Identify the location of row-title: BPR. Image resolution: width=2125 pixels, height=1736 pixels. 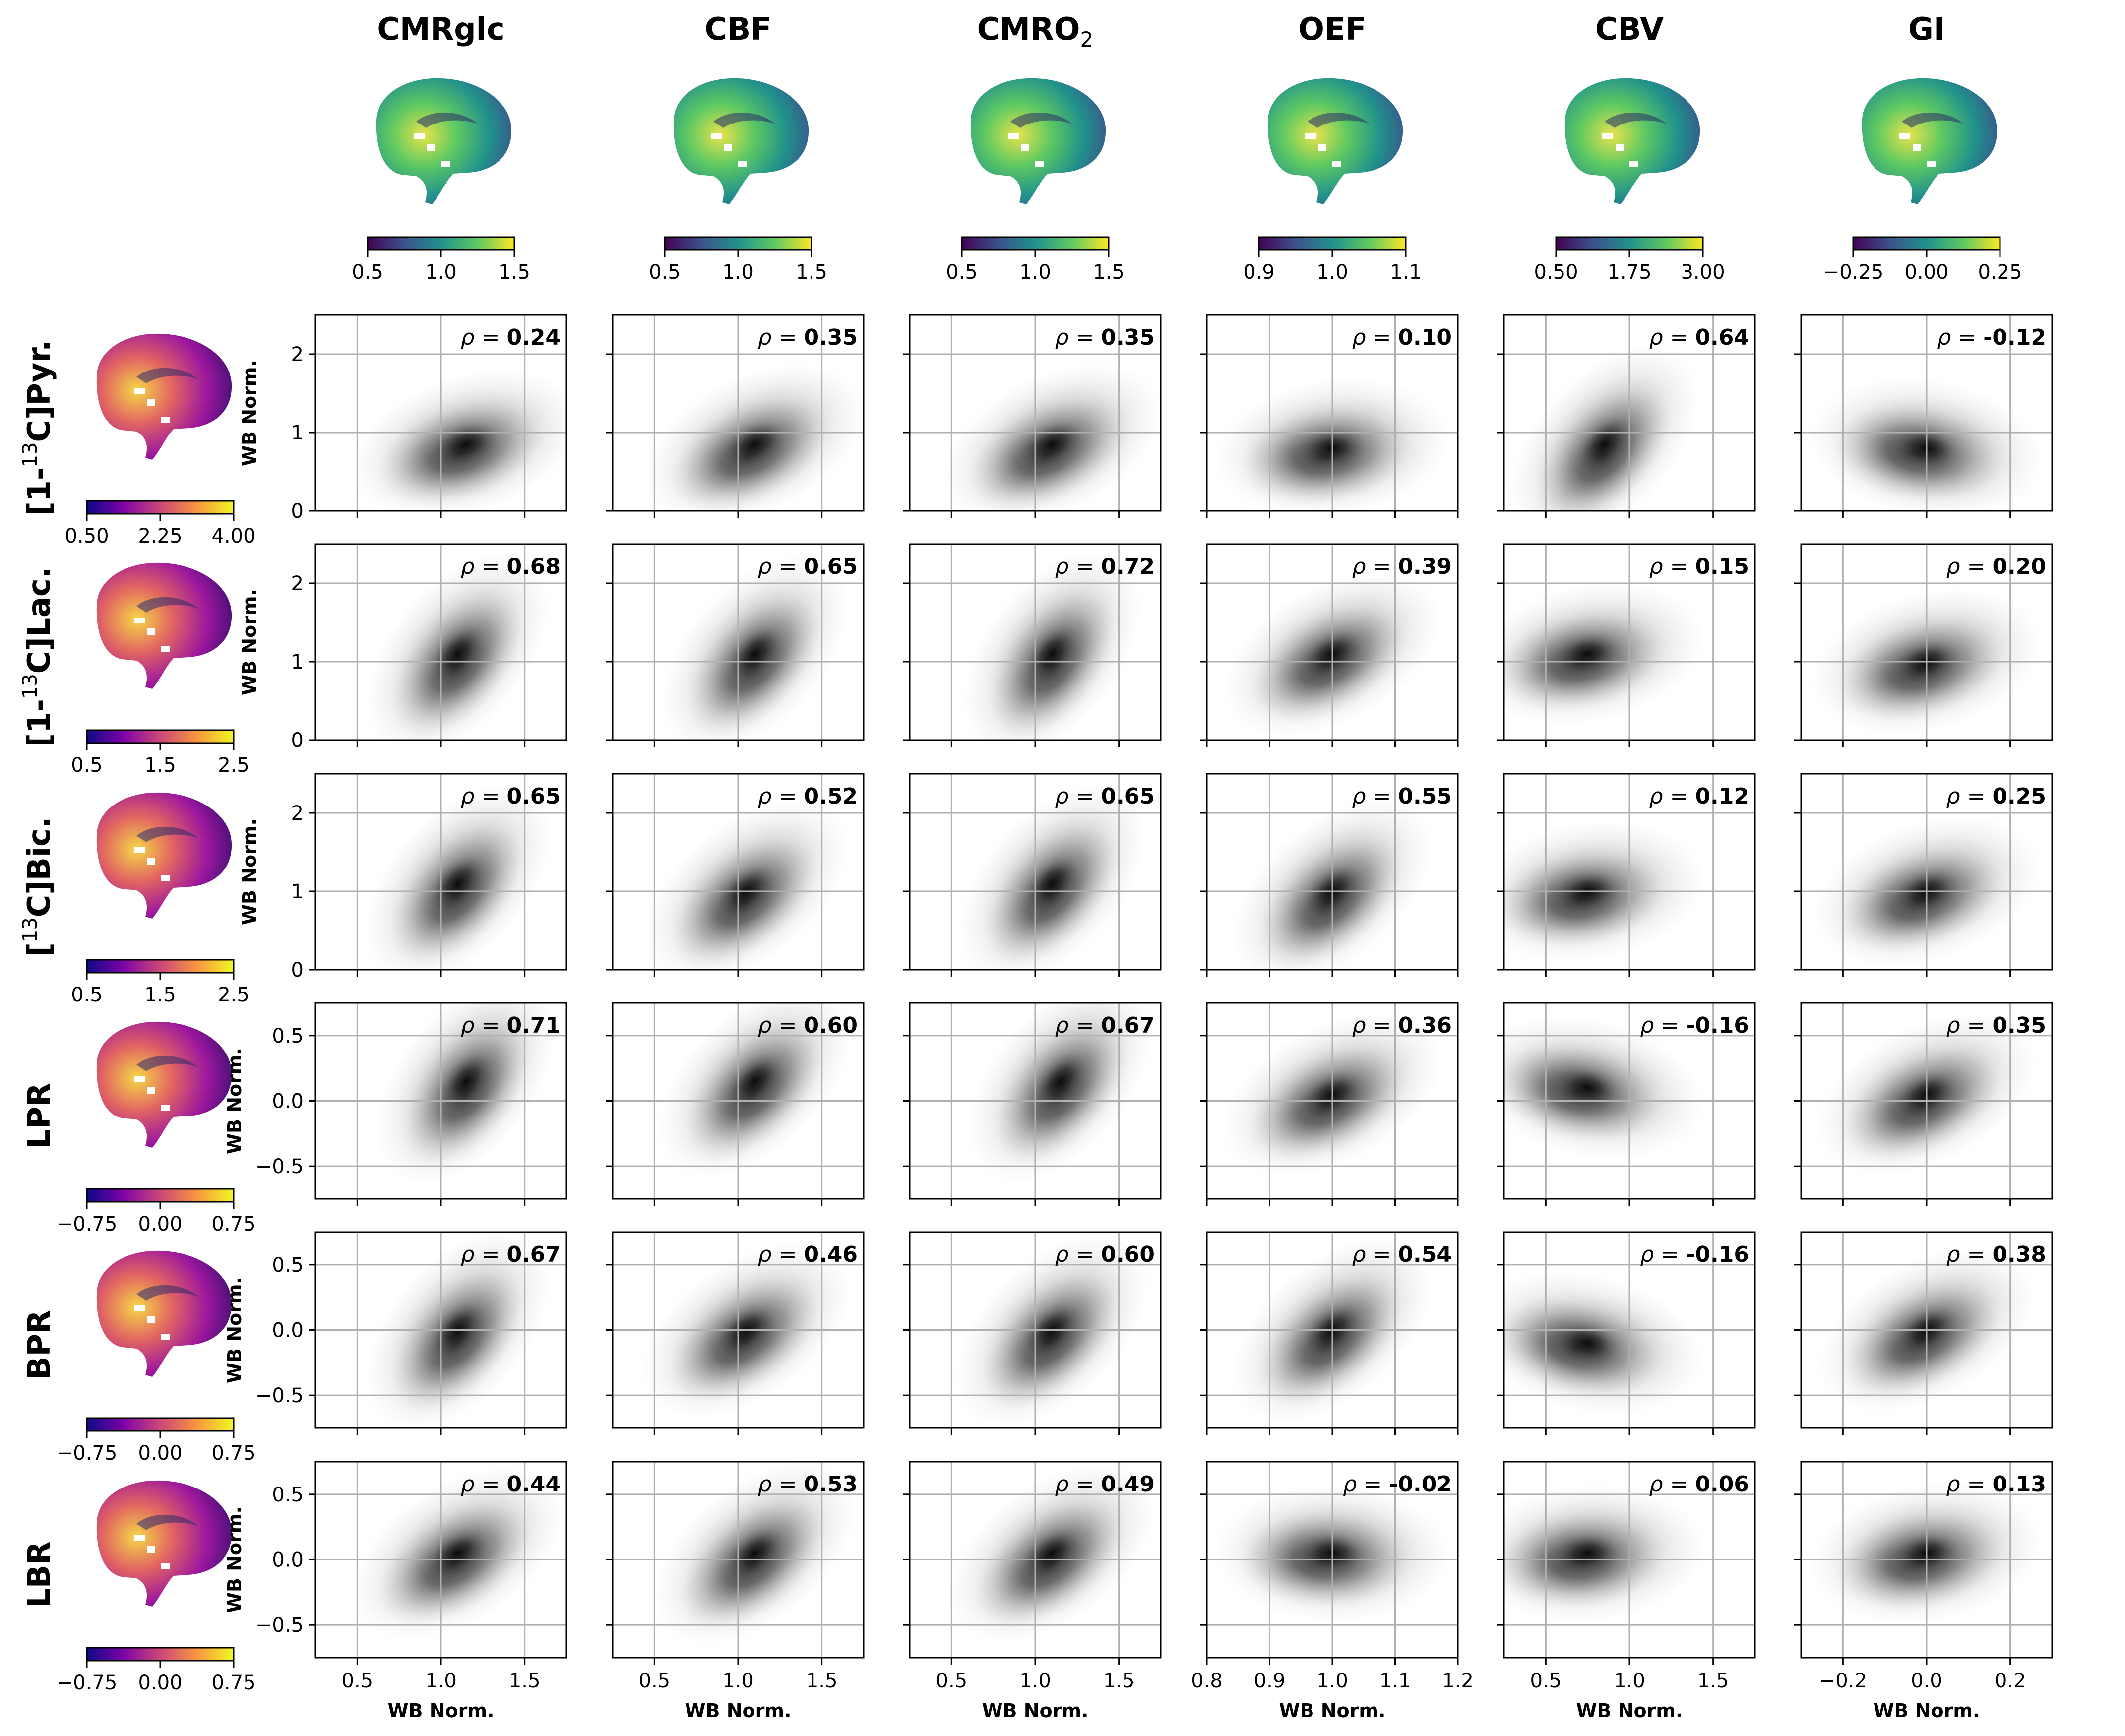
(39, 1344).